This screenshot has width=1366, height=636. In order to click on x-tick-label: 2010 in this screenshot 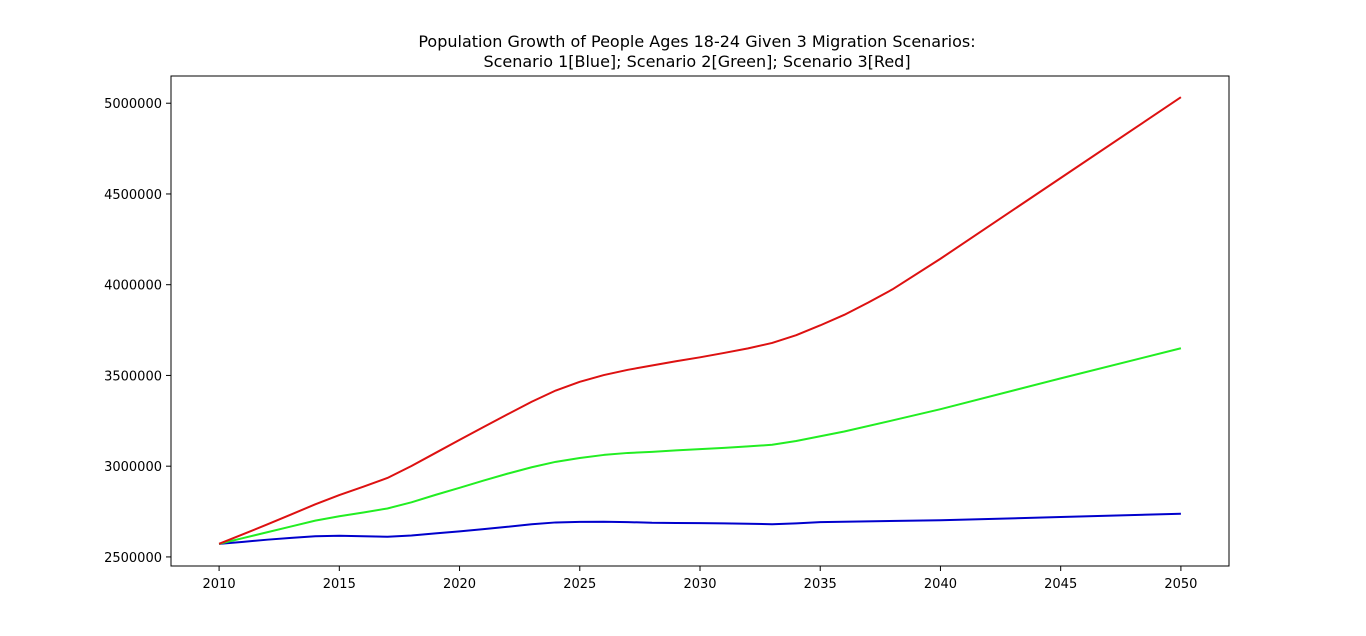, I will do `click(219, 584)`.